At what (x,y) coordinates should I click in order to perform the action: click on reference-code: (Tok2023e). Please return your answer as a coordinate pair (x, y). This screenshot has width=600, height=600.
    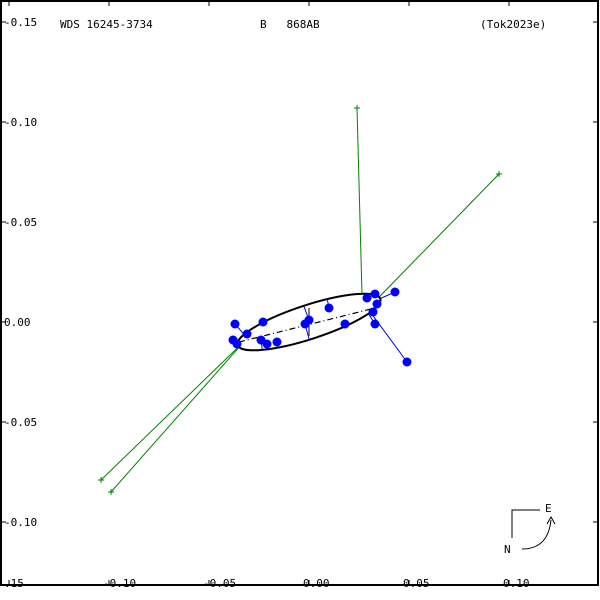
    Looking at the image, I should click on (513, 24).